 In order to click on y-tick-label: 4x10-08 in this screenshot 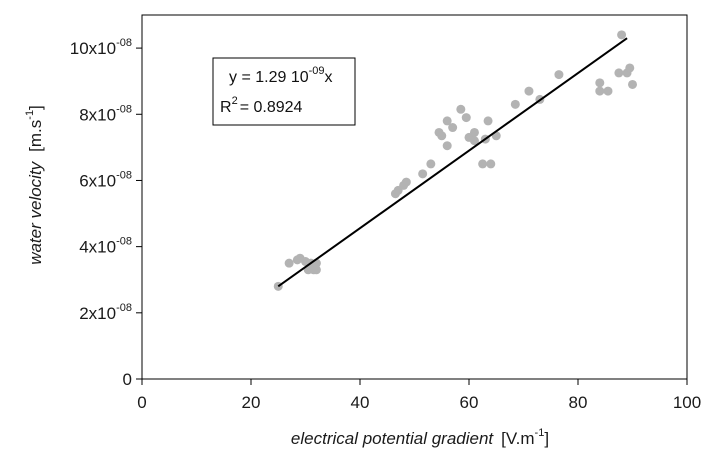, I will do `click(105, 246)`.